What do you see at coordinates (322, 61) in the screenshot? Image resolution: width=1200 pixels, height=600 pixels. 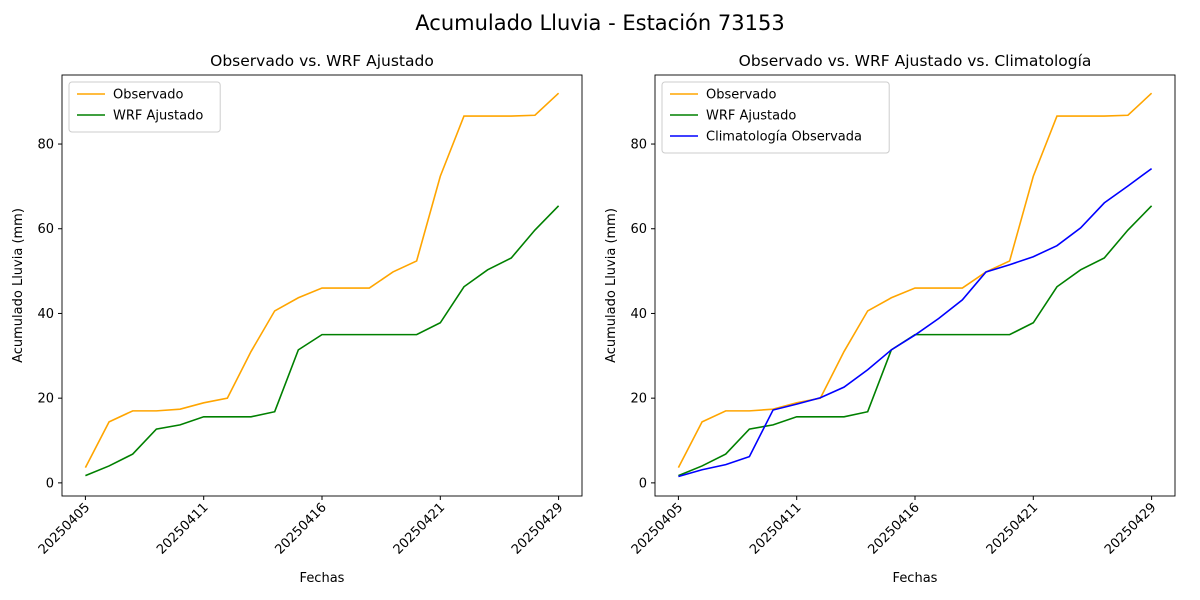 I see `subplot-title: Observado vs. WRF Ajustado` at bounding box center [322, 61].